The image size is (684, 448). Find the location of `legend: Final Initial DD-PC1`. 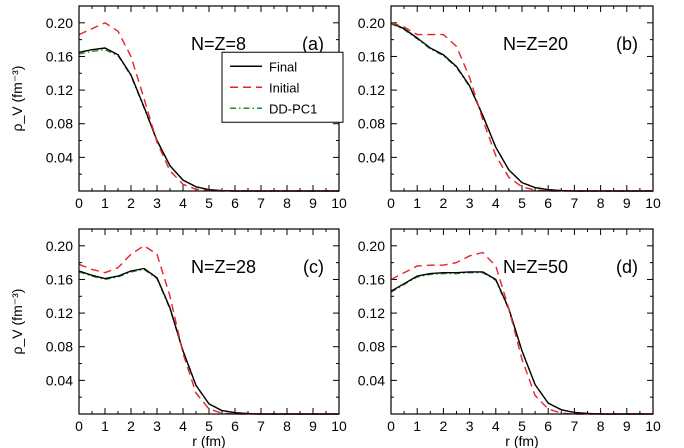

legend: Final Initial DD-PC1 is located at coordinates (282, 87).